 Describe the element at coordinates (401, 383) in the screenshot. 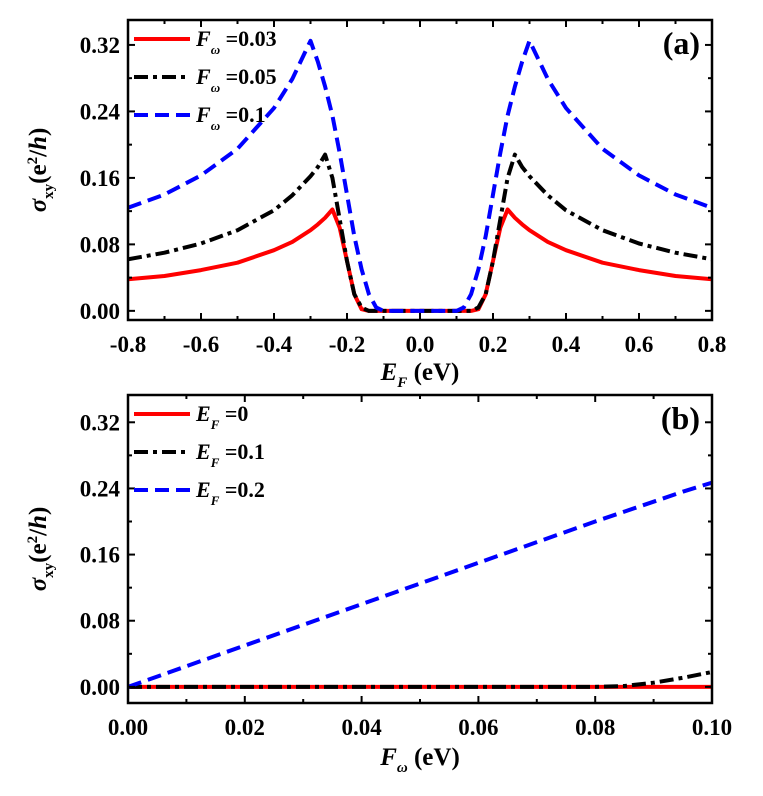

I see `x-label-sub: F` at that location.